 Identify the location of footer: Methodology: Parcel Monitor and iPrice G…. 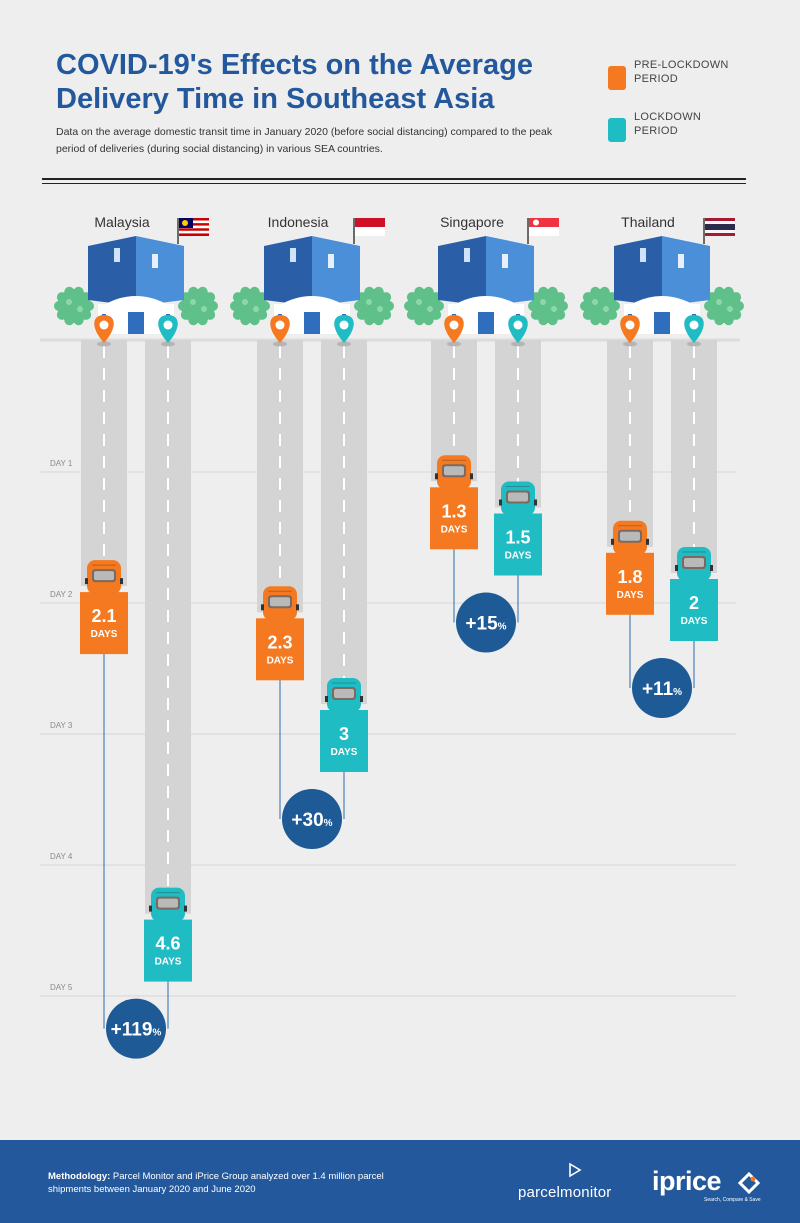
(400, 1181).